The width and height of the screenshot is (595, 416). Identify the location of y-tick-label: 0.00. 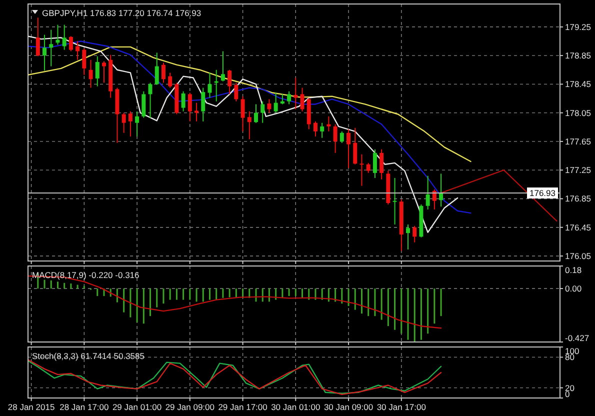
(573, 289).